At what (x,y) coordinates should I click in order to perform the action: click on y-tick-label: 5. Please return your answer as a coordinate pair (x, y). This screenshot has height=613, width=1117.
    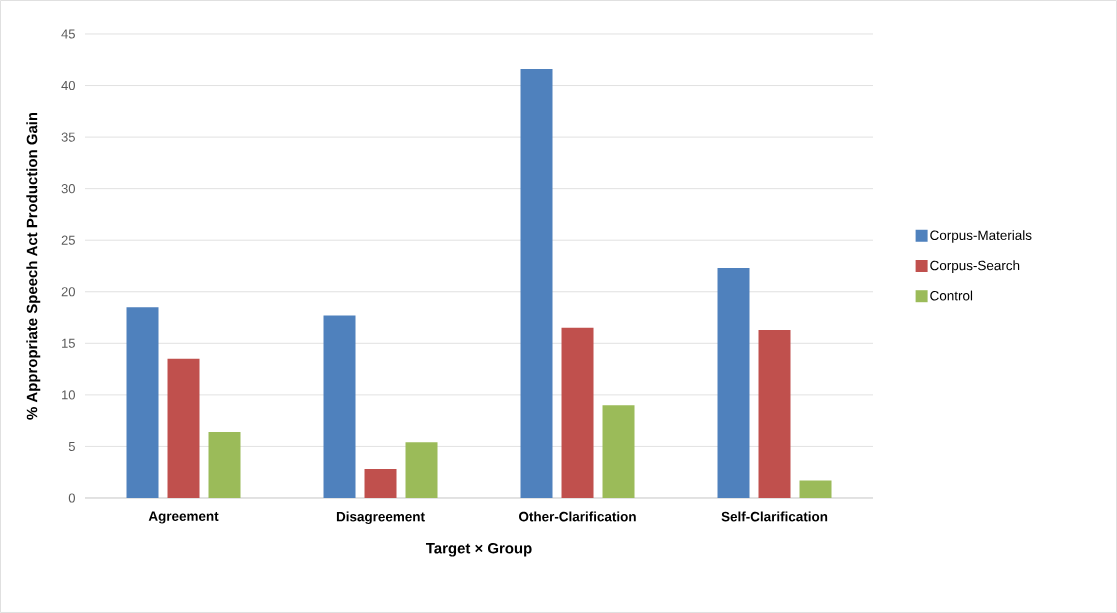
    Looking at the image, I should click on (71, 446).